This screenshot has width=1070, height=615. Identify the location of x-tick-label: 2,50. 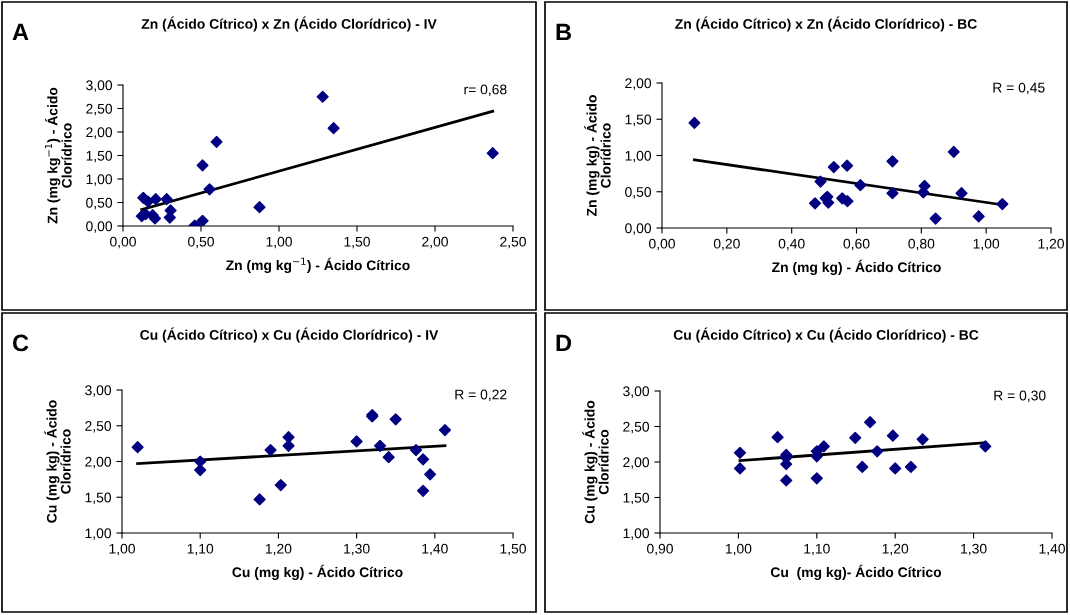
(513, 242).